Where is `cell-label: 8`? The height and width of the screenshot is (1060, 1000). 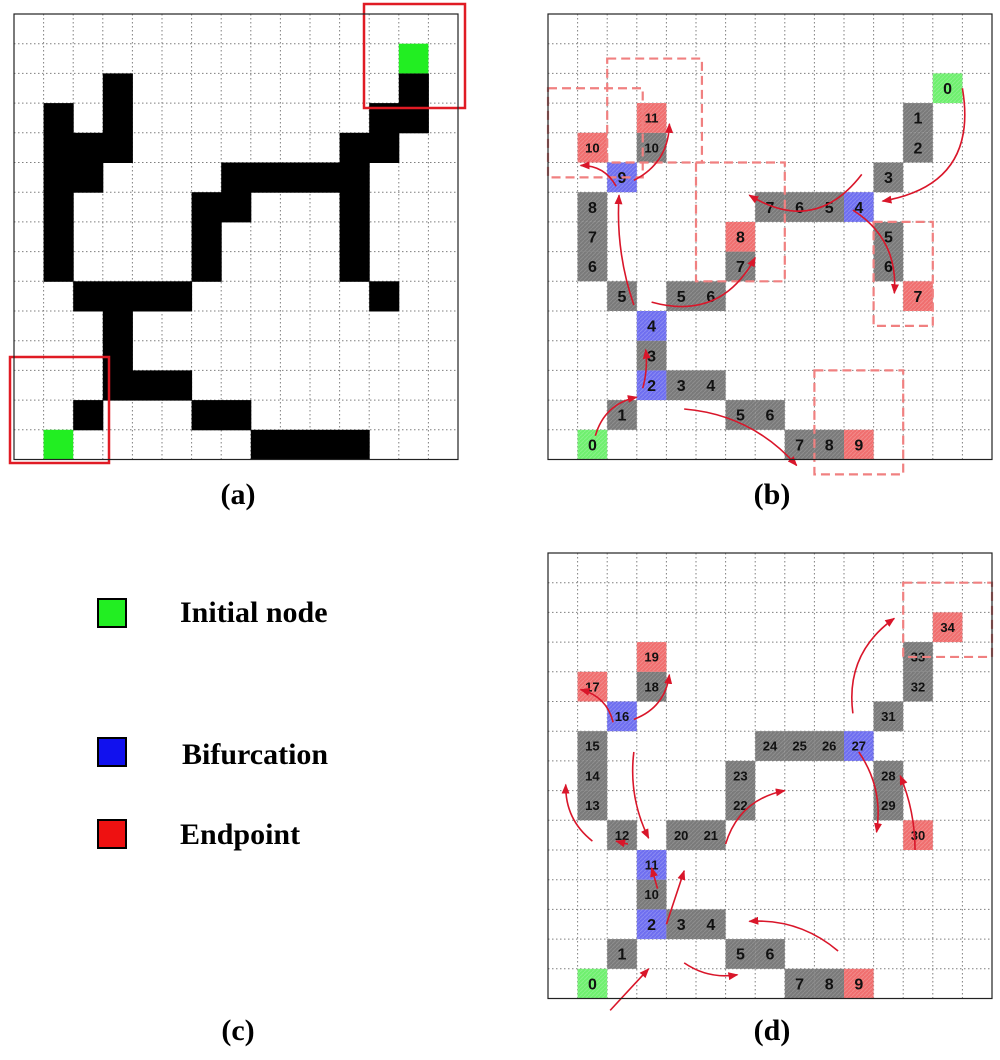 cell-label: 8 is located at coordinates (829, 984).